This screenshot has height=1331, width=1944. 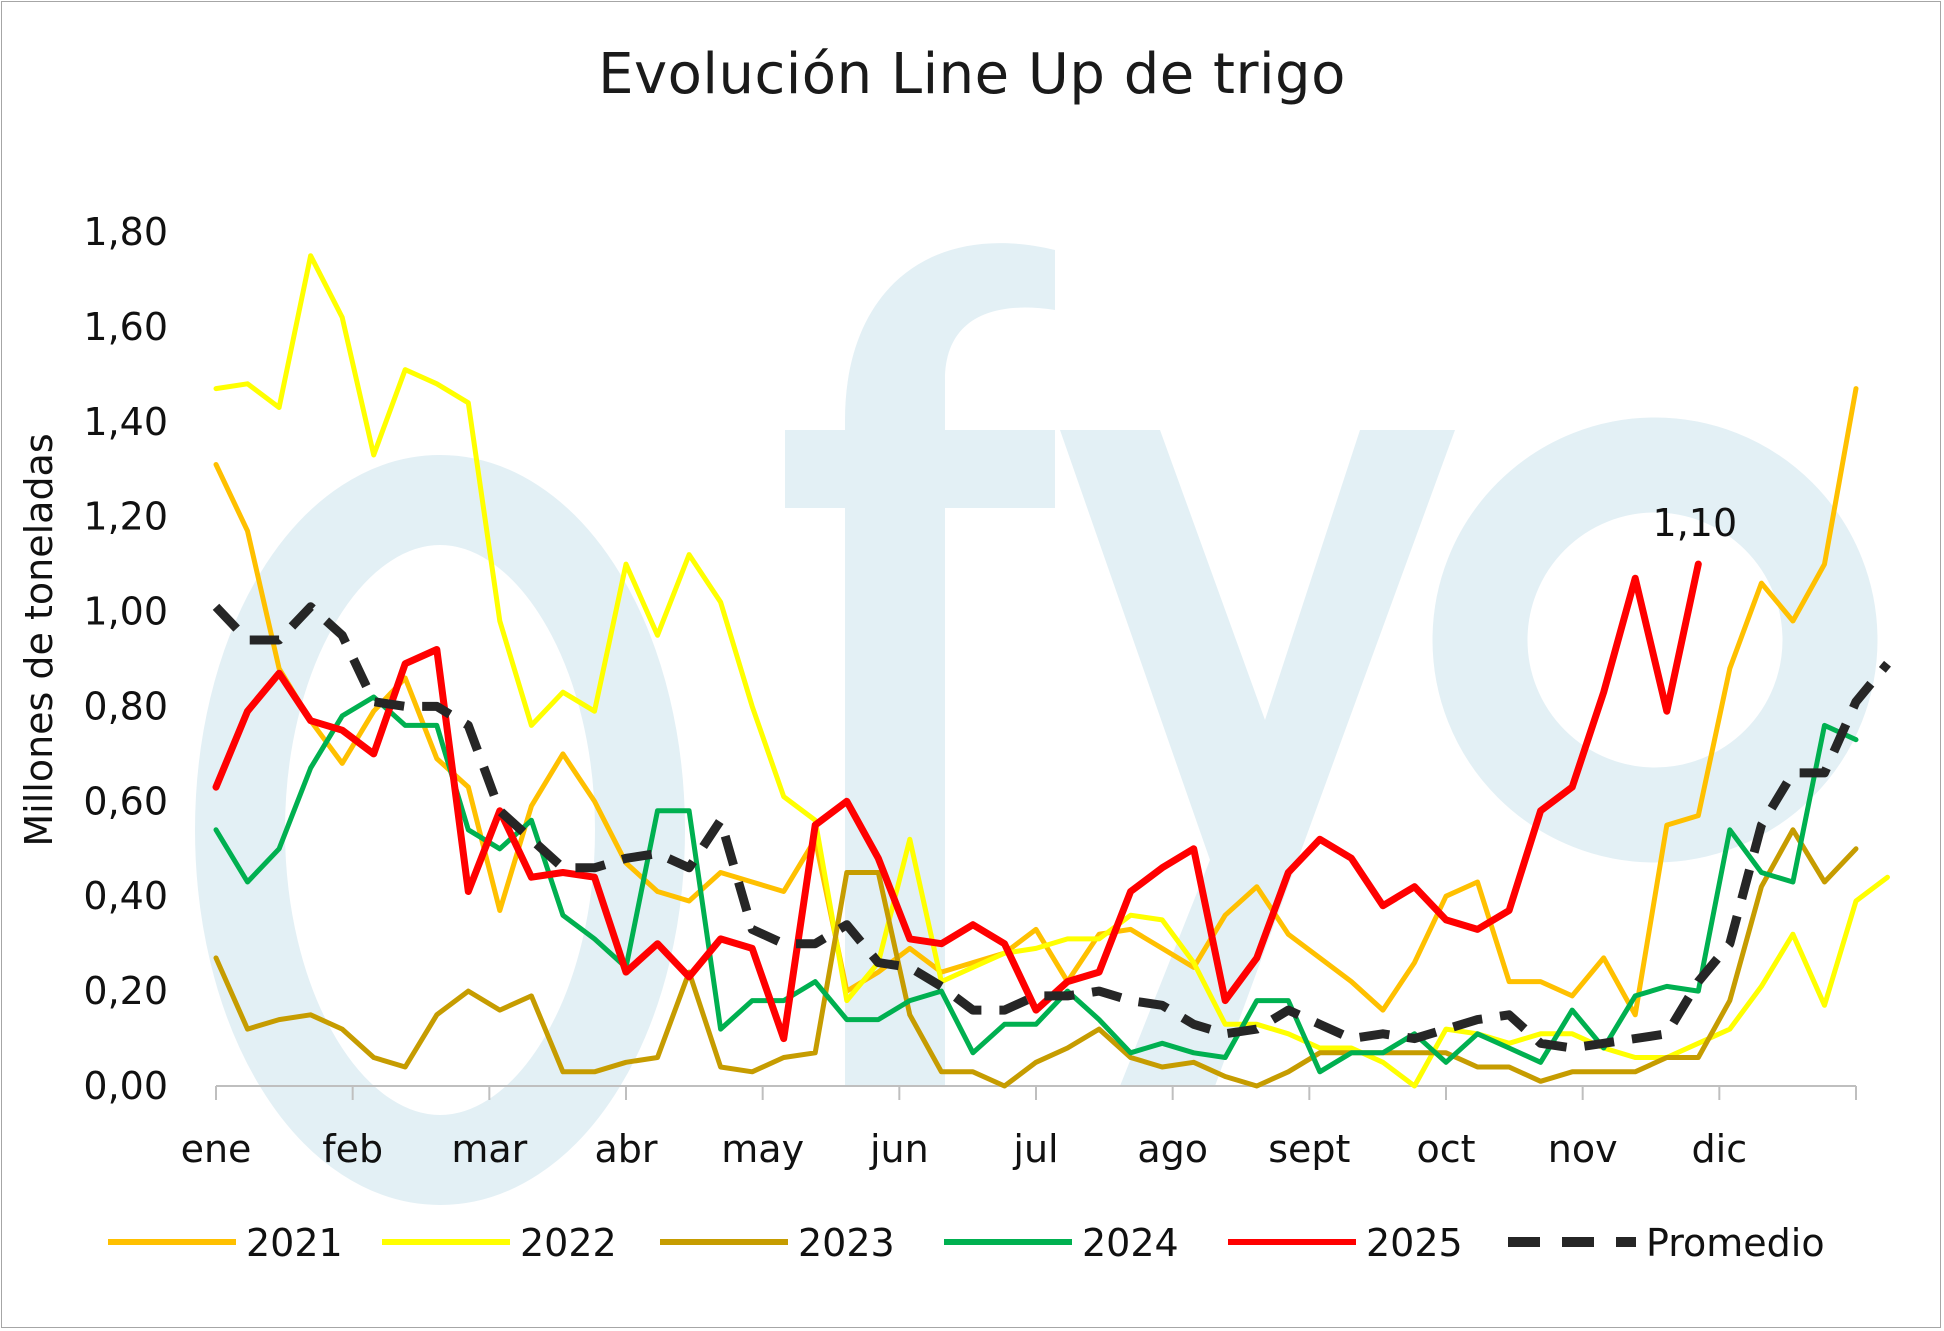 I want to click on legend-label: Promedio, so click(x=1735, y=1243).